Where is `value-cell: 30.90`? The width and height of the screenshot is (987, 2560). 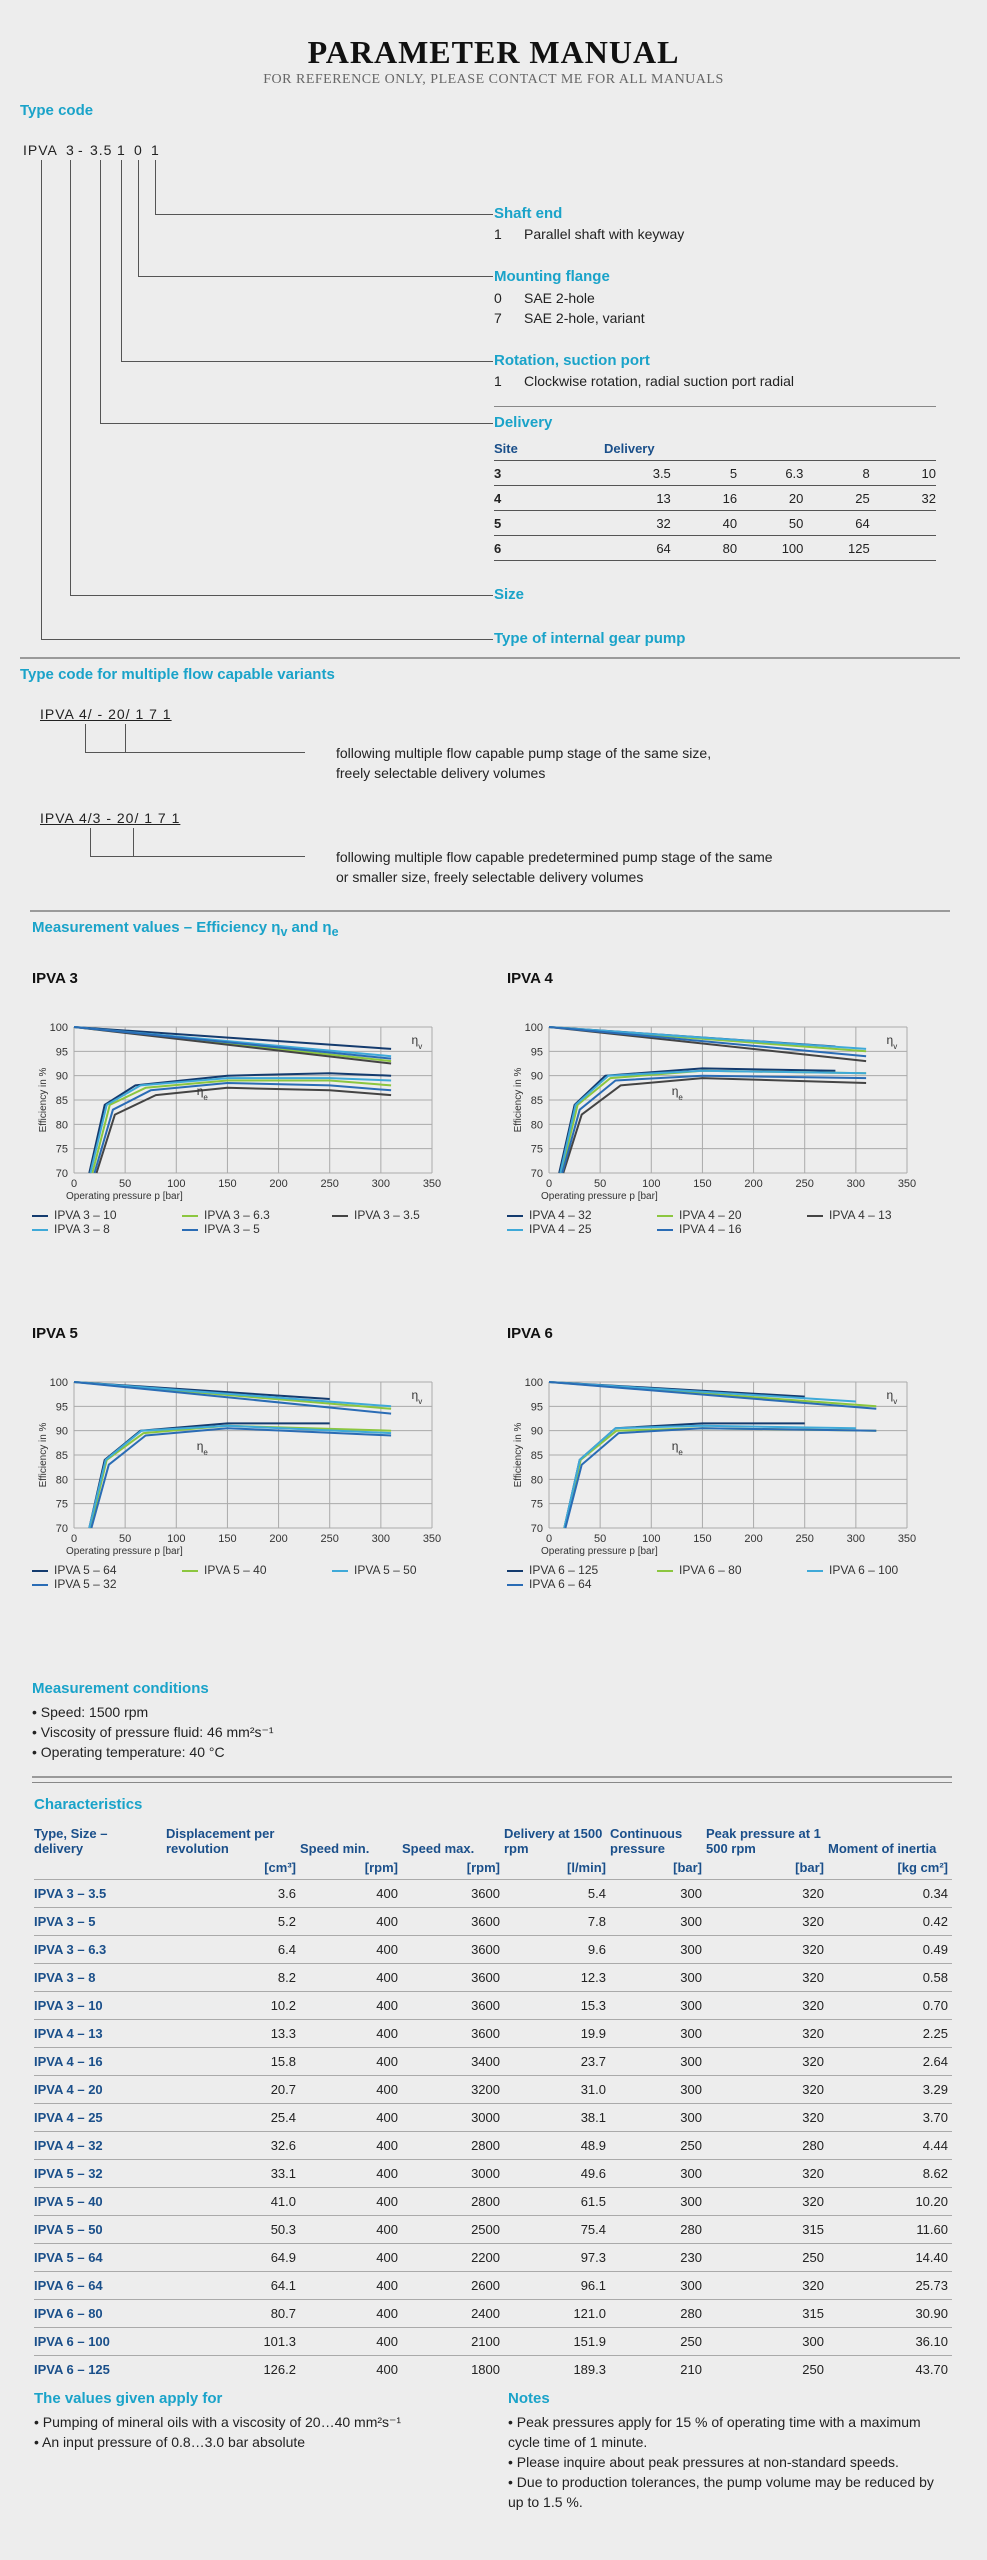
value-cell: 30.90 is located at coordinates (890, 2313).